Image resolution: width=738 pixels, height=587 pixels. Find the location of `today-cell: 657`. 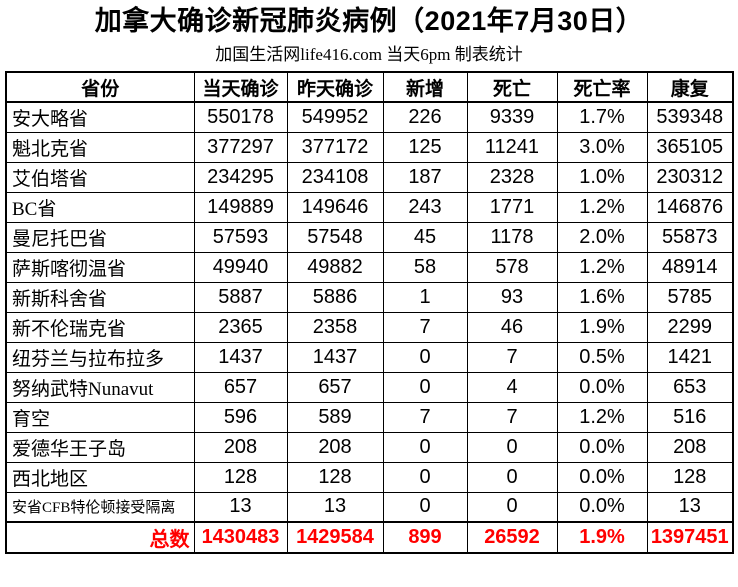

today-cell: 657 is located at coordinates (240, 387).